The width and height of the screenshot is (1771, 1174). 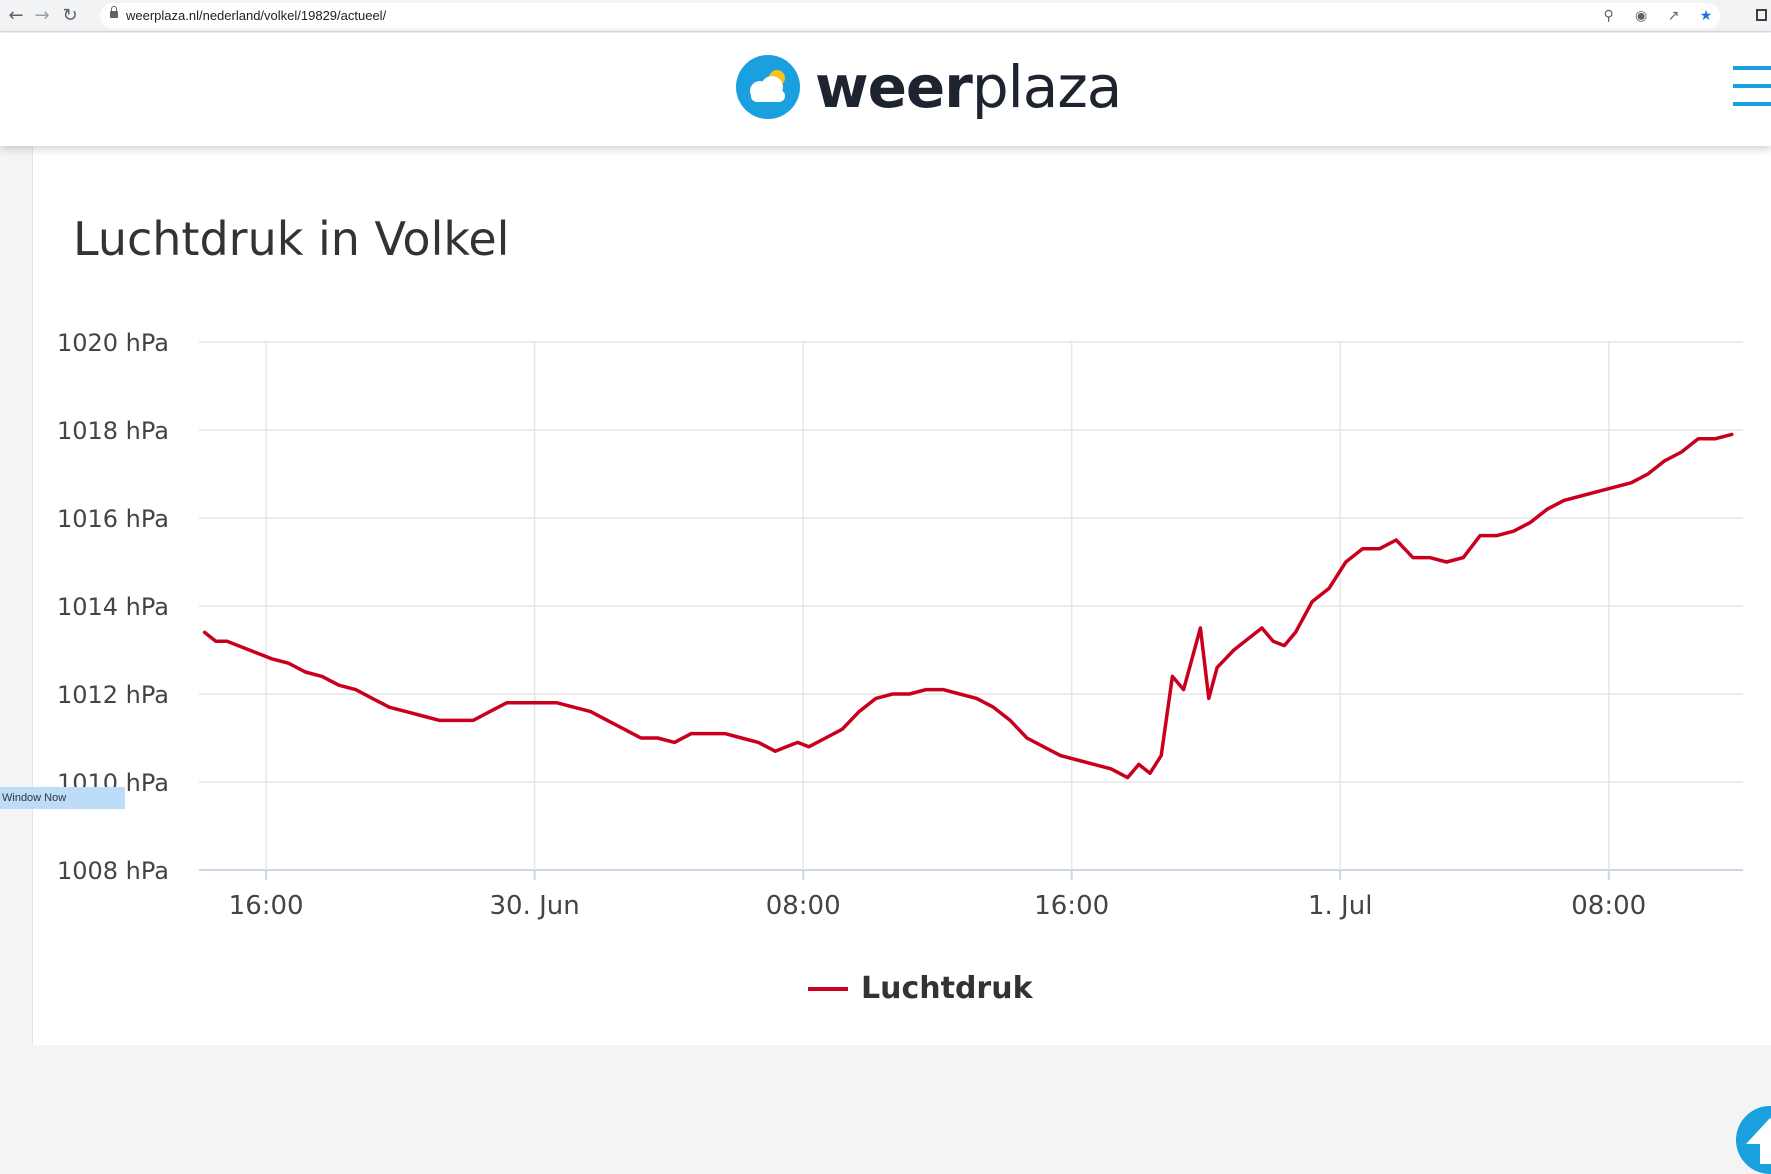 I want to click on y-tick-label: 1014 hPa, so click(x=113, y=607).